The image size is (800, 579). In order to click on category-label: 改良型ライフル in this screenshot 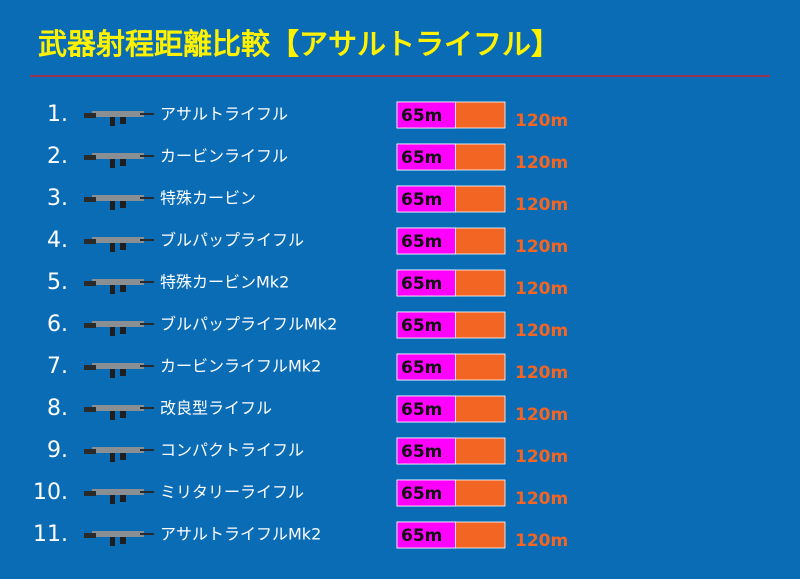, I will do `click(216, 408)`.